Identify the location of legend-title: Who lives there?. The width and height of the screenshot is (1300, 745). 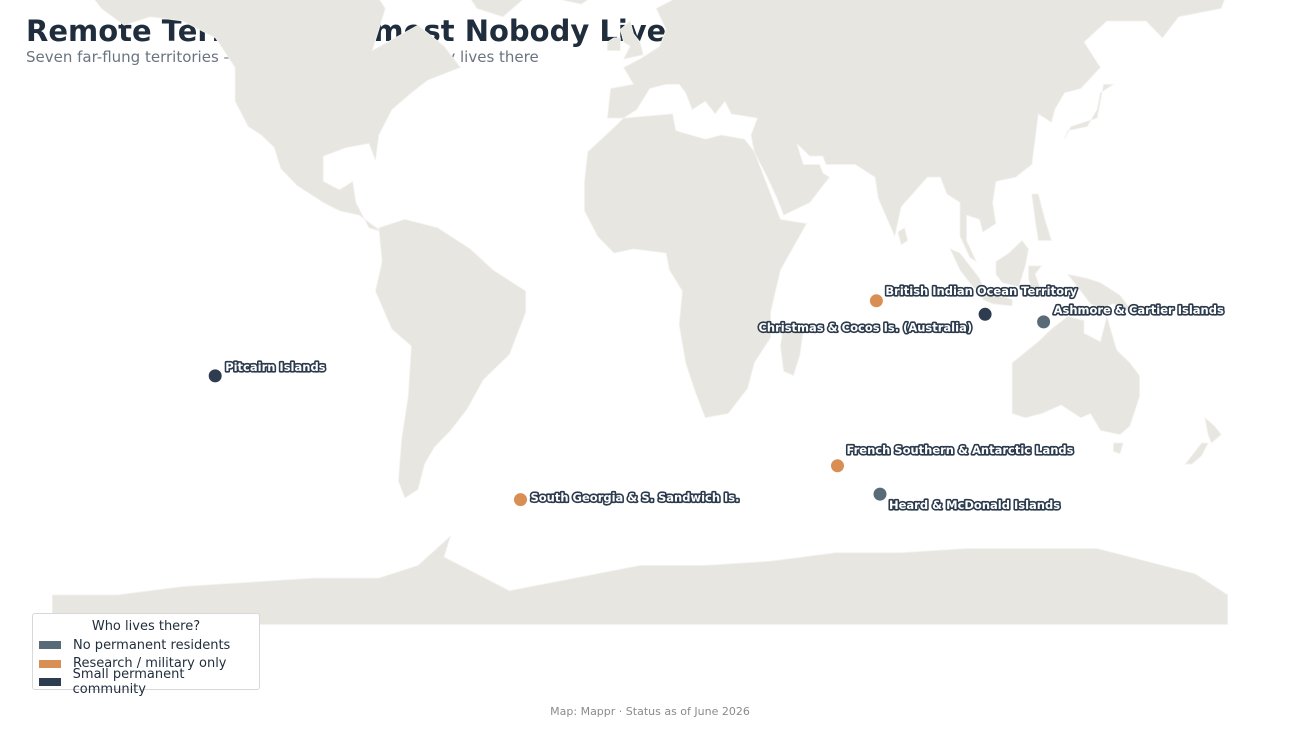
(146, 626).